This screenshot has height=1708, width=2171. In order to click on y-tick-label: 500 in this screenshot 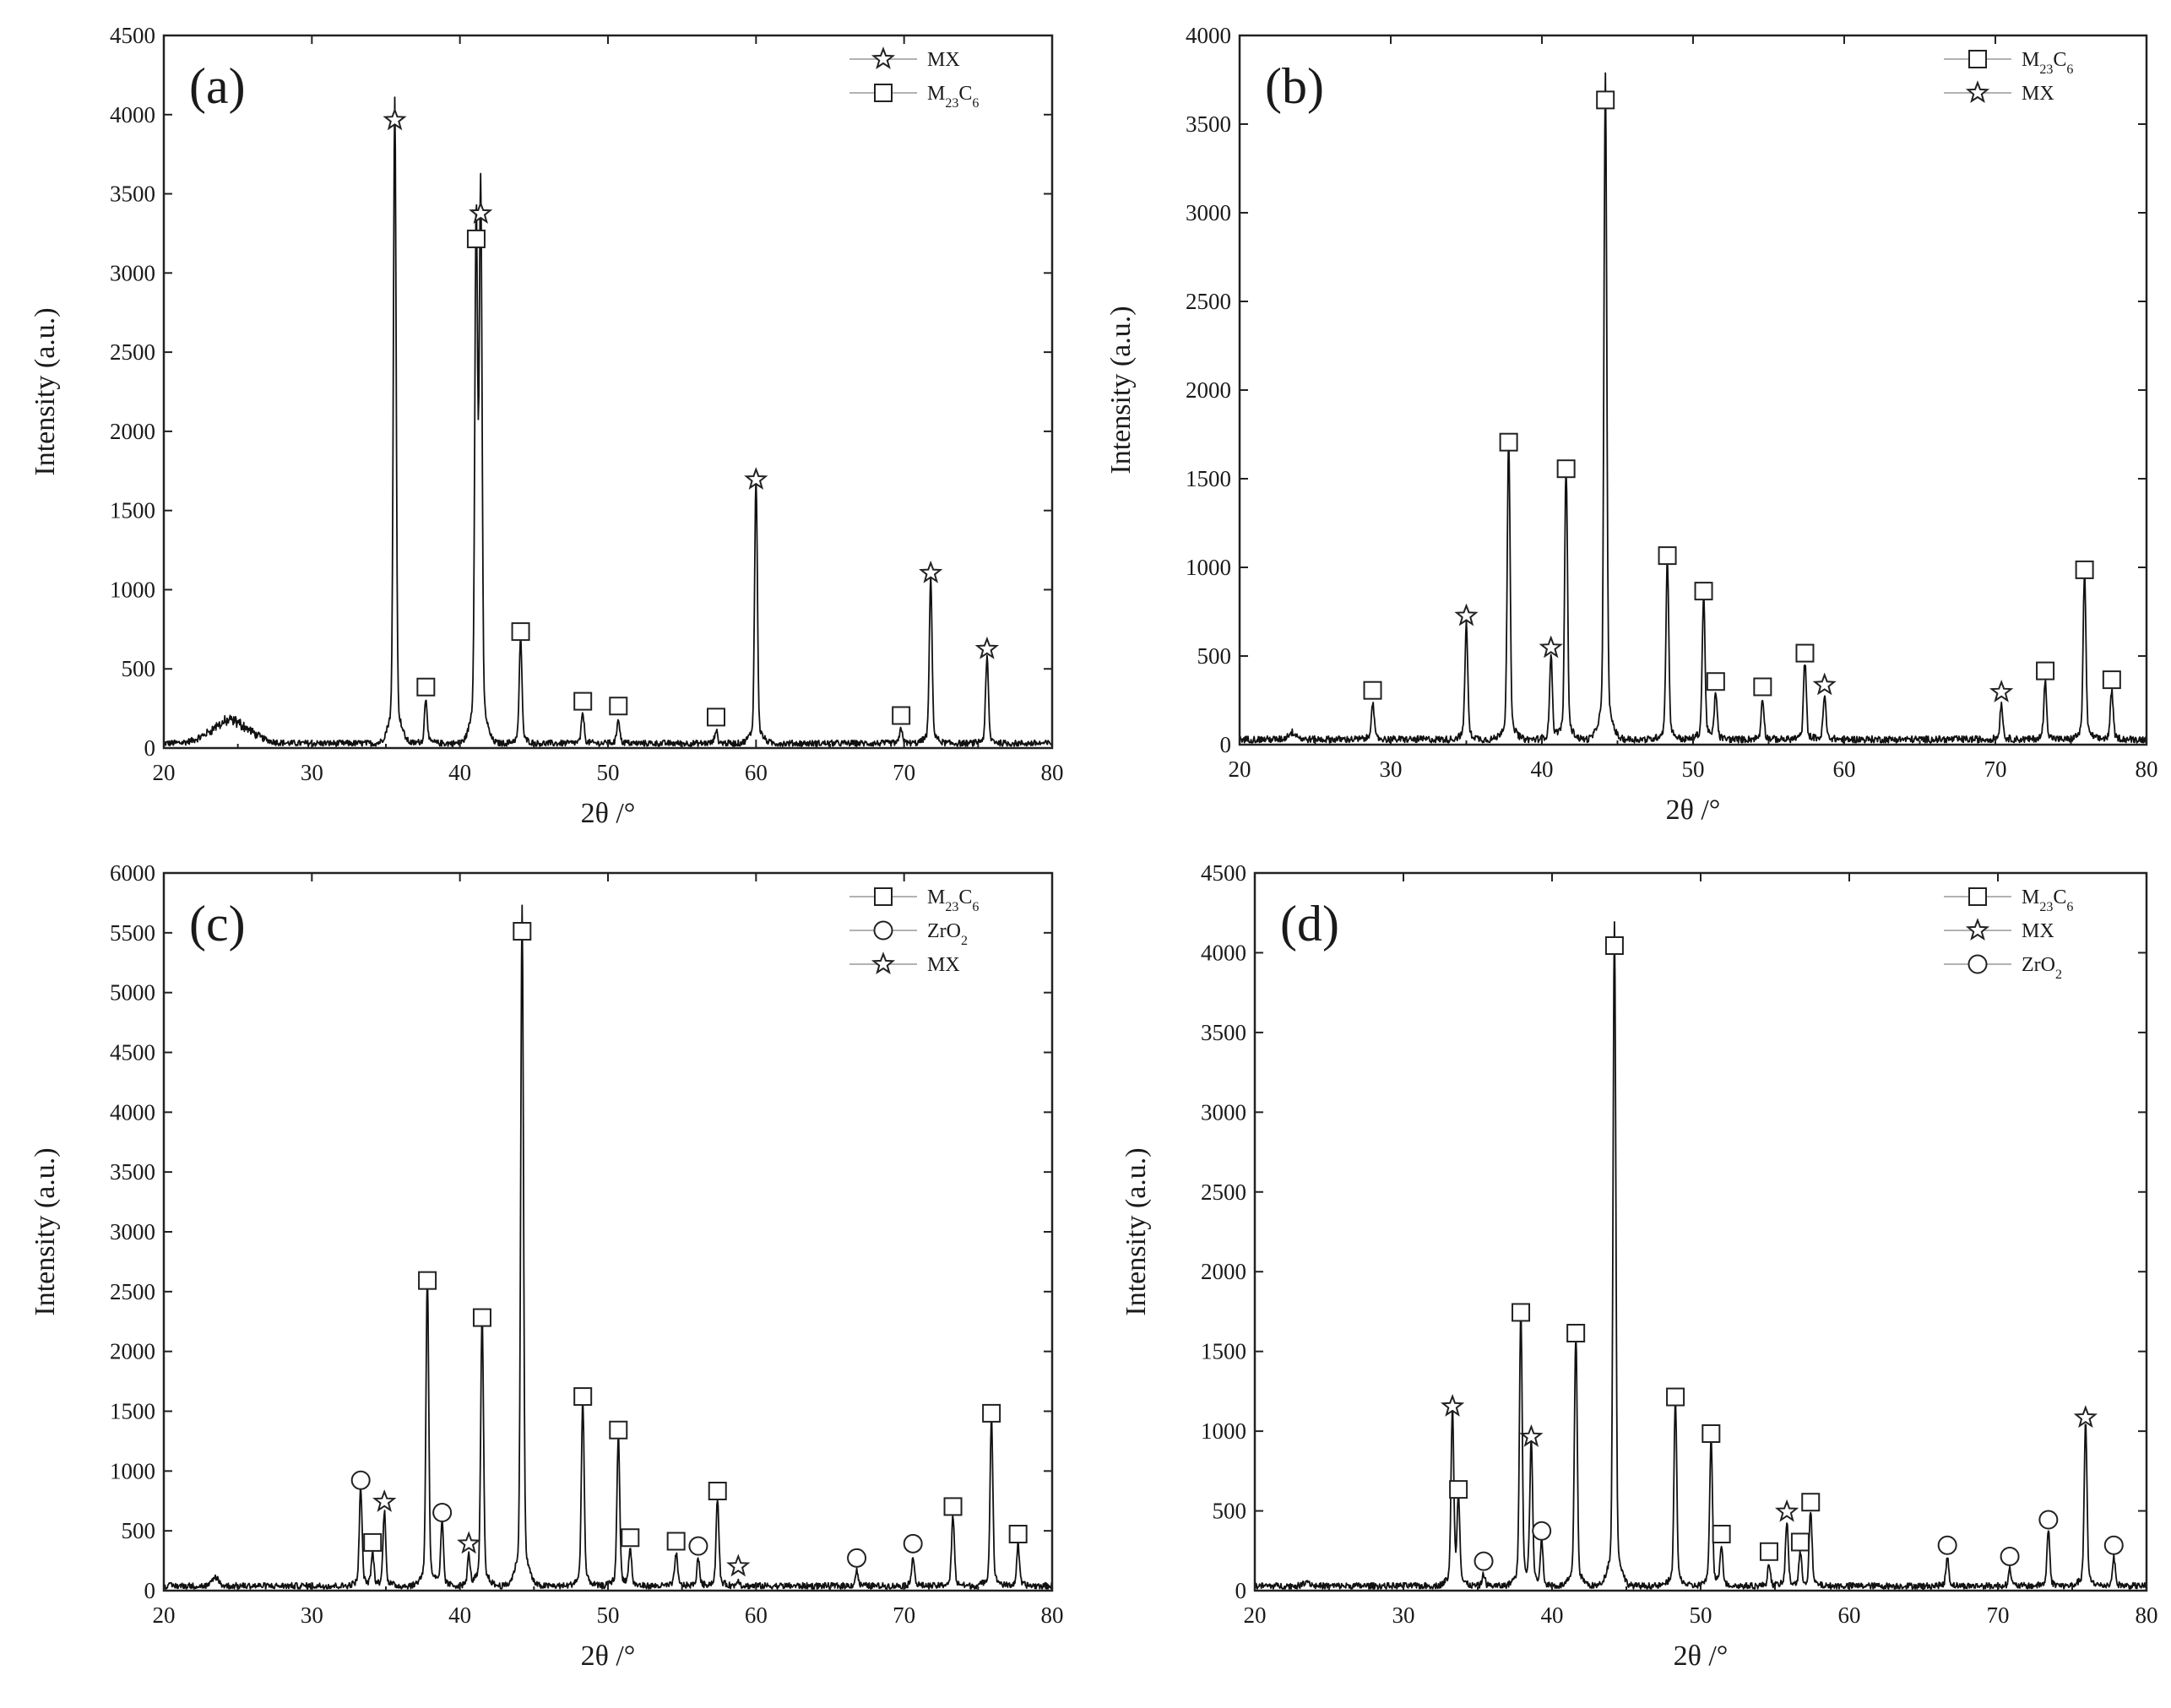, I will do `click(139, 668)`.